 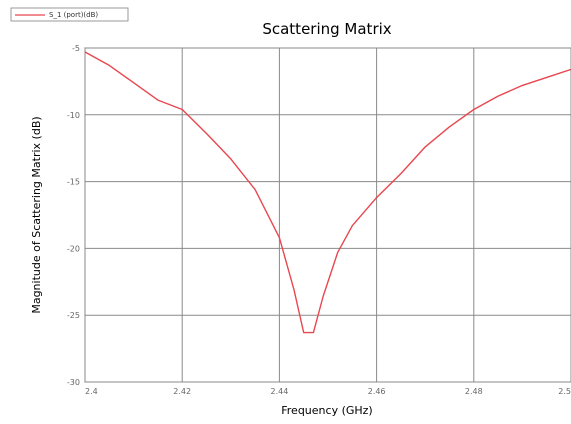 What do you see at coordinates (326, 410) in the screenshot?
I see `x-axis-label: Frequency (GHz)` at bounding box center [326, 410].